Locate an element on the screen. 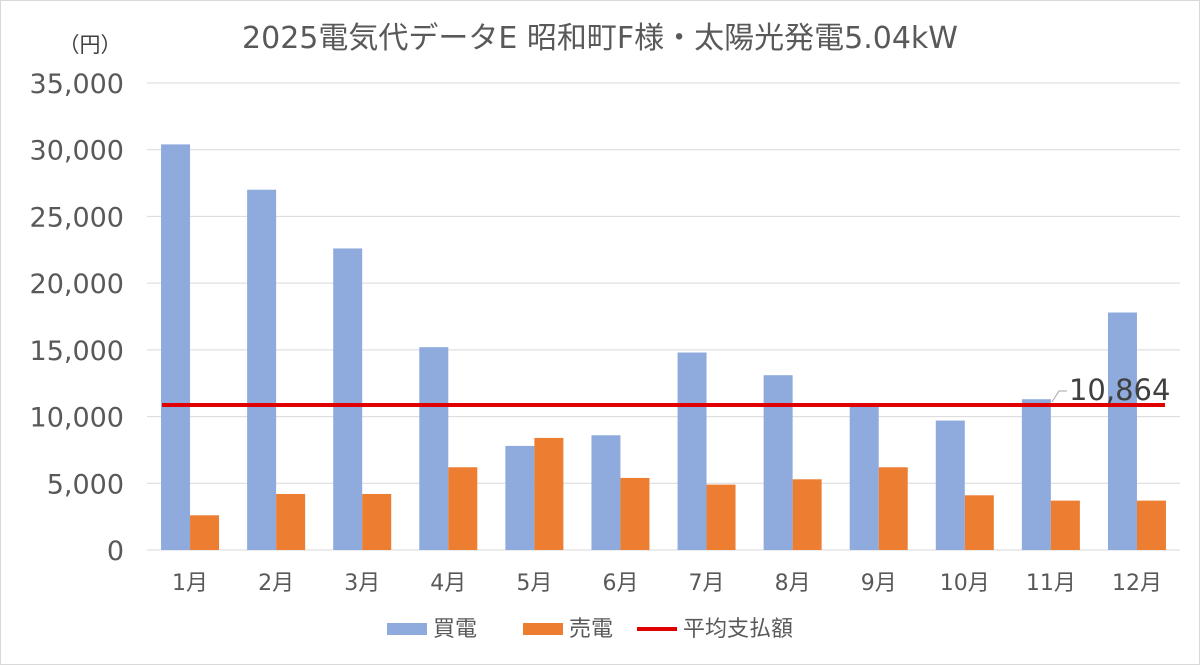 The width and height of the screenshot is (1200, 665). y-tick-label: 5,000 is located at coordinates (85, 484).